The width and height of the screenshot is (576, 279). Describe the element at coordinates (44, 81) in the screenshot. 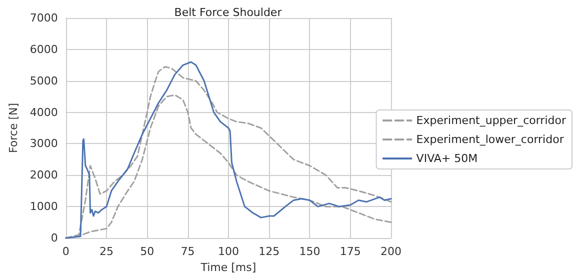

I see `y-tick-label: 5000` at that location.